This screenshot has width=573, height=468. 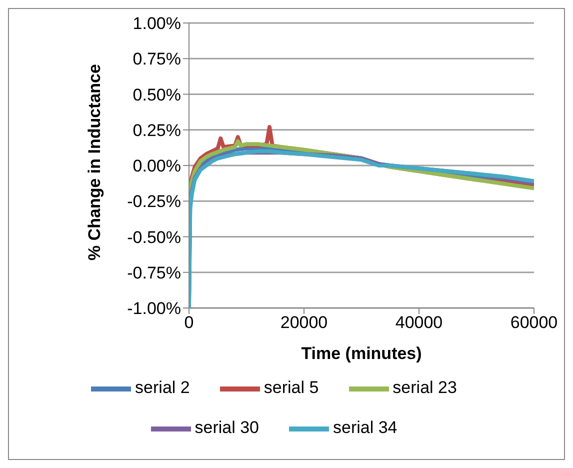 What do you see at coordinates (154, 202) in the screenshot?
I see `y-tick-label: -0.25%` at bounding box center [154, 202].